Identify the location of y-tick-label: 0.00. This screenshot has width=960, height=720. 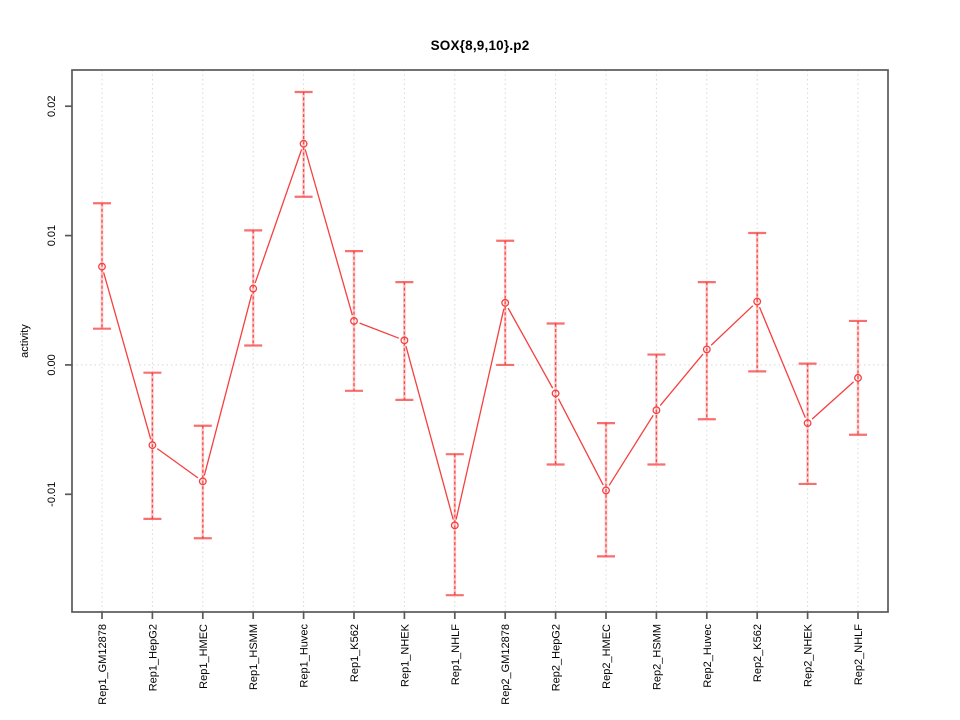
(52, 364).